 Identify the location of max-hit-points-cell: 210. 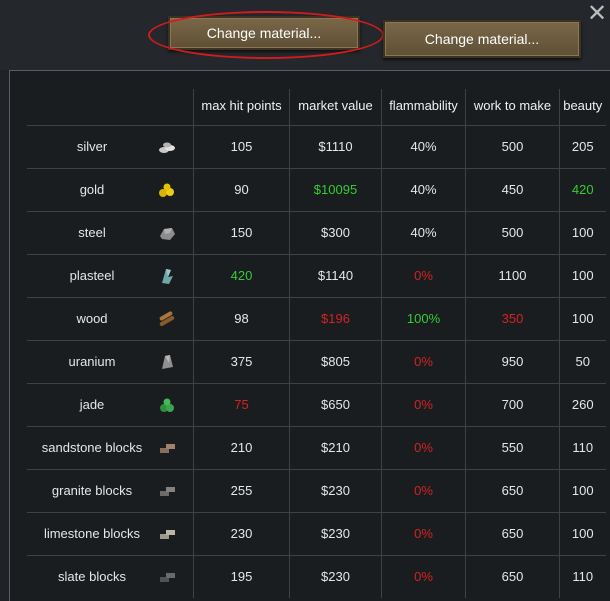
(241, 447).